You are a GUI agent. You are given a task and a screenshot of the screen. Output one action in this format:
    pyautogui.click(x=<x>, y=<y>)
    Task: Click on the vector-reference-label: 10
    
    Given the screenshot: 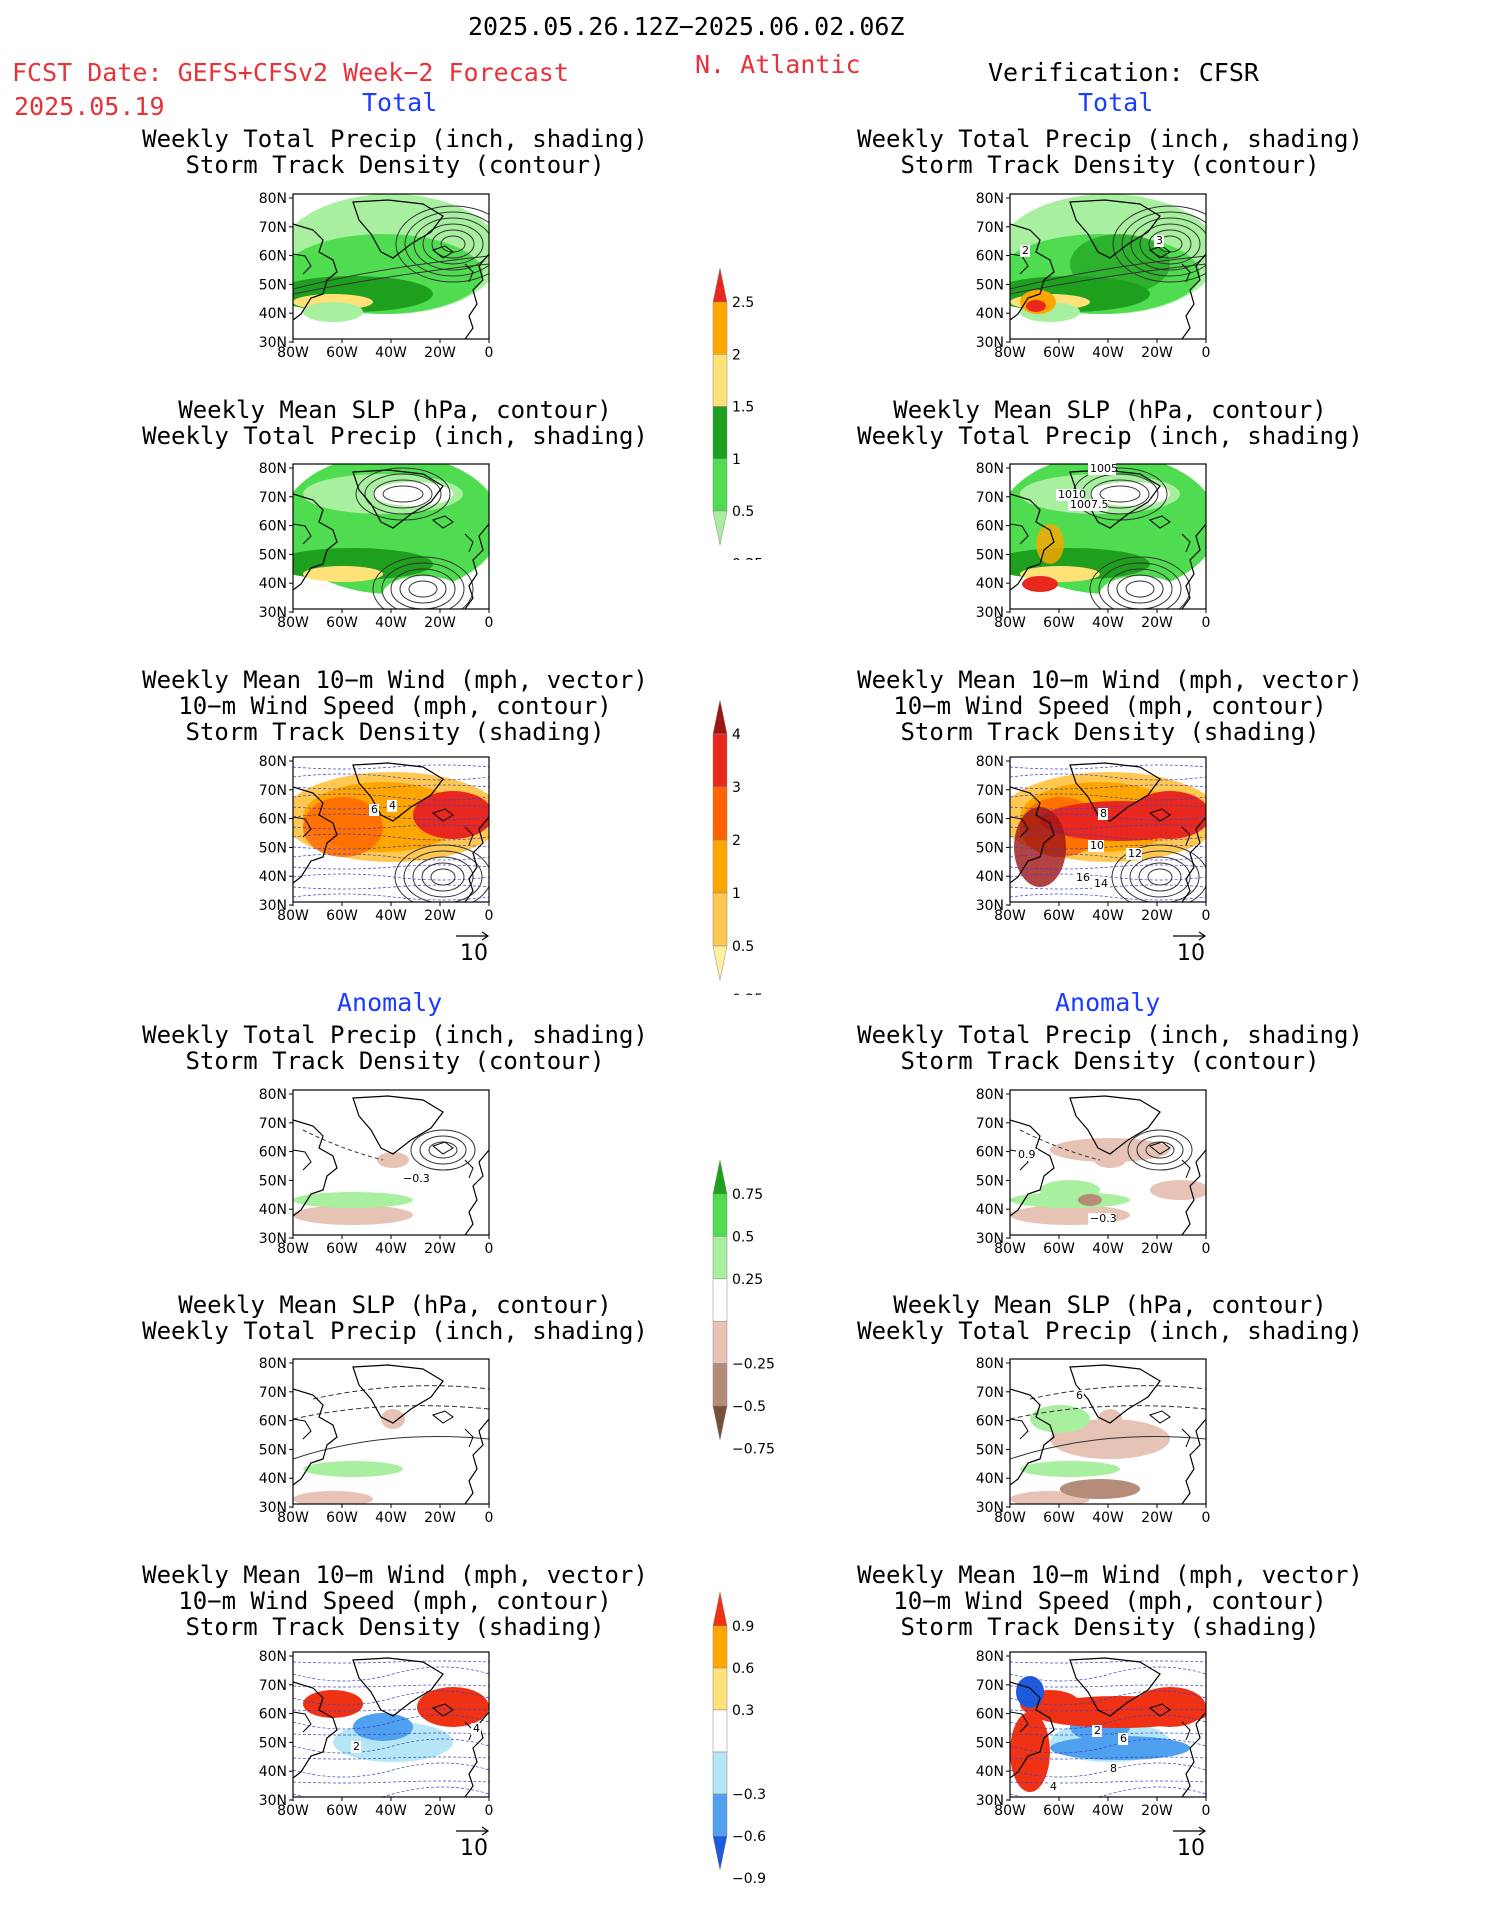 What is the action you would take?
    pyautogui.click(x=474, y=953)
    